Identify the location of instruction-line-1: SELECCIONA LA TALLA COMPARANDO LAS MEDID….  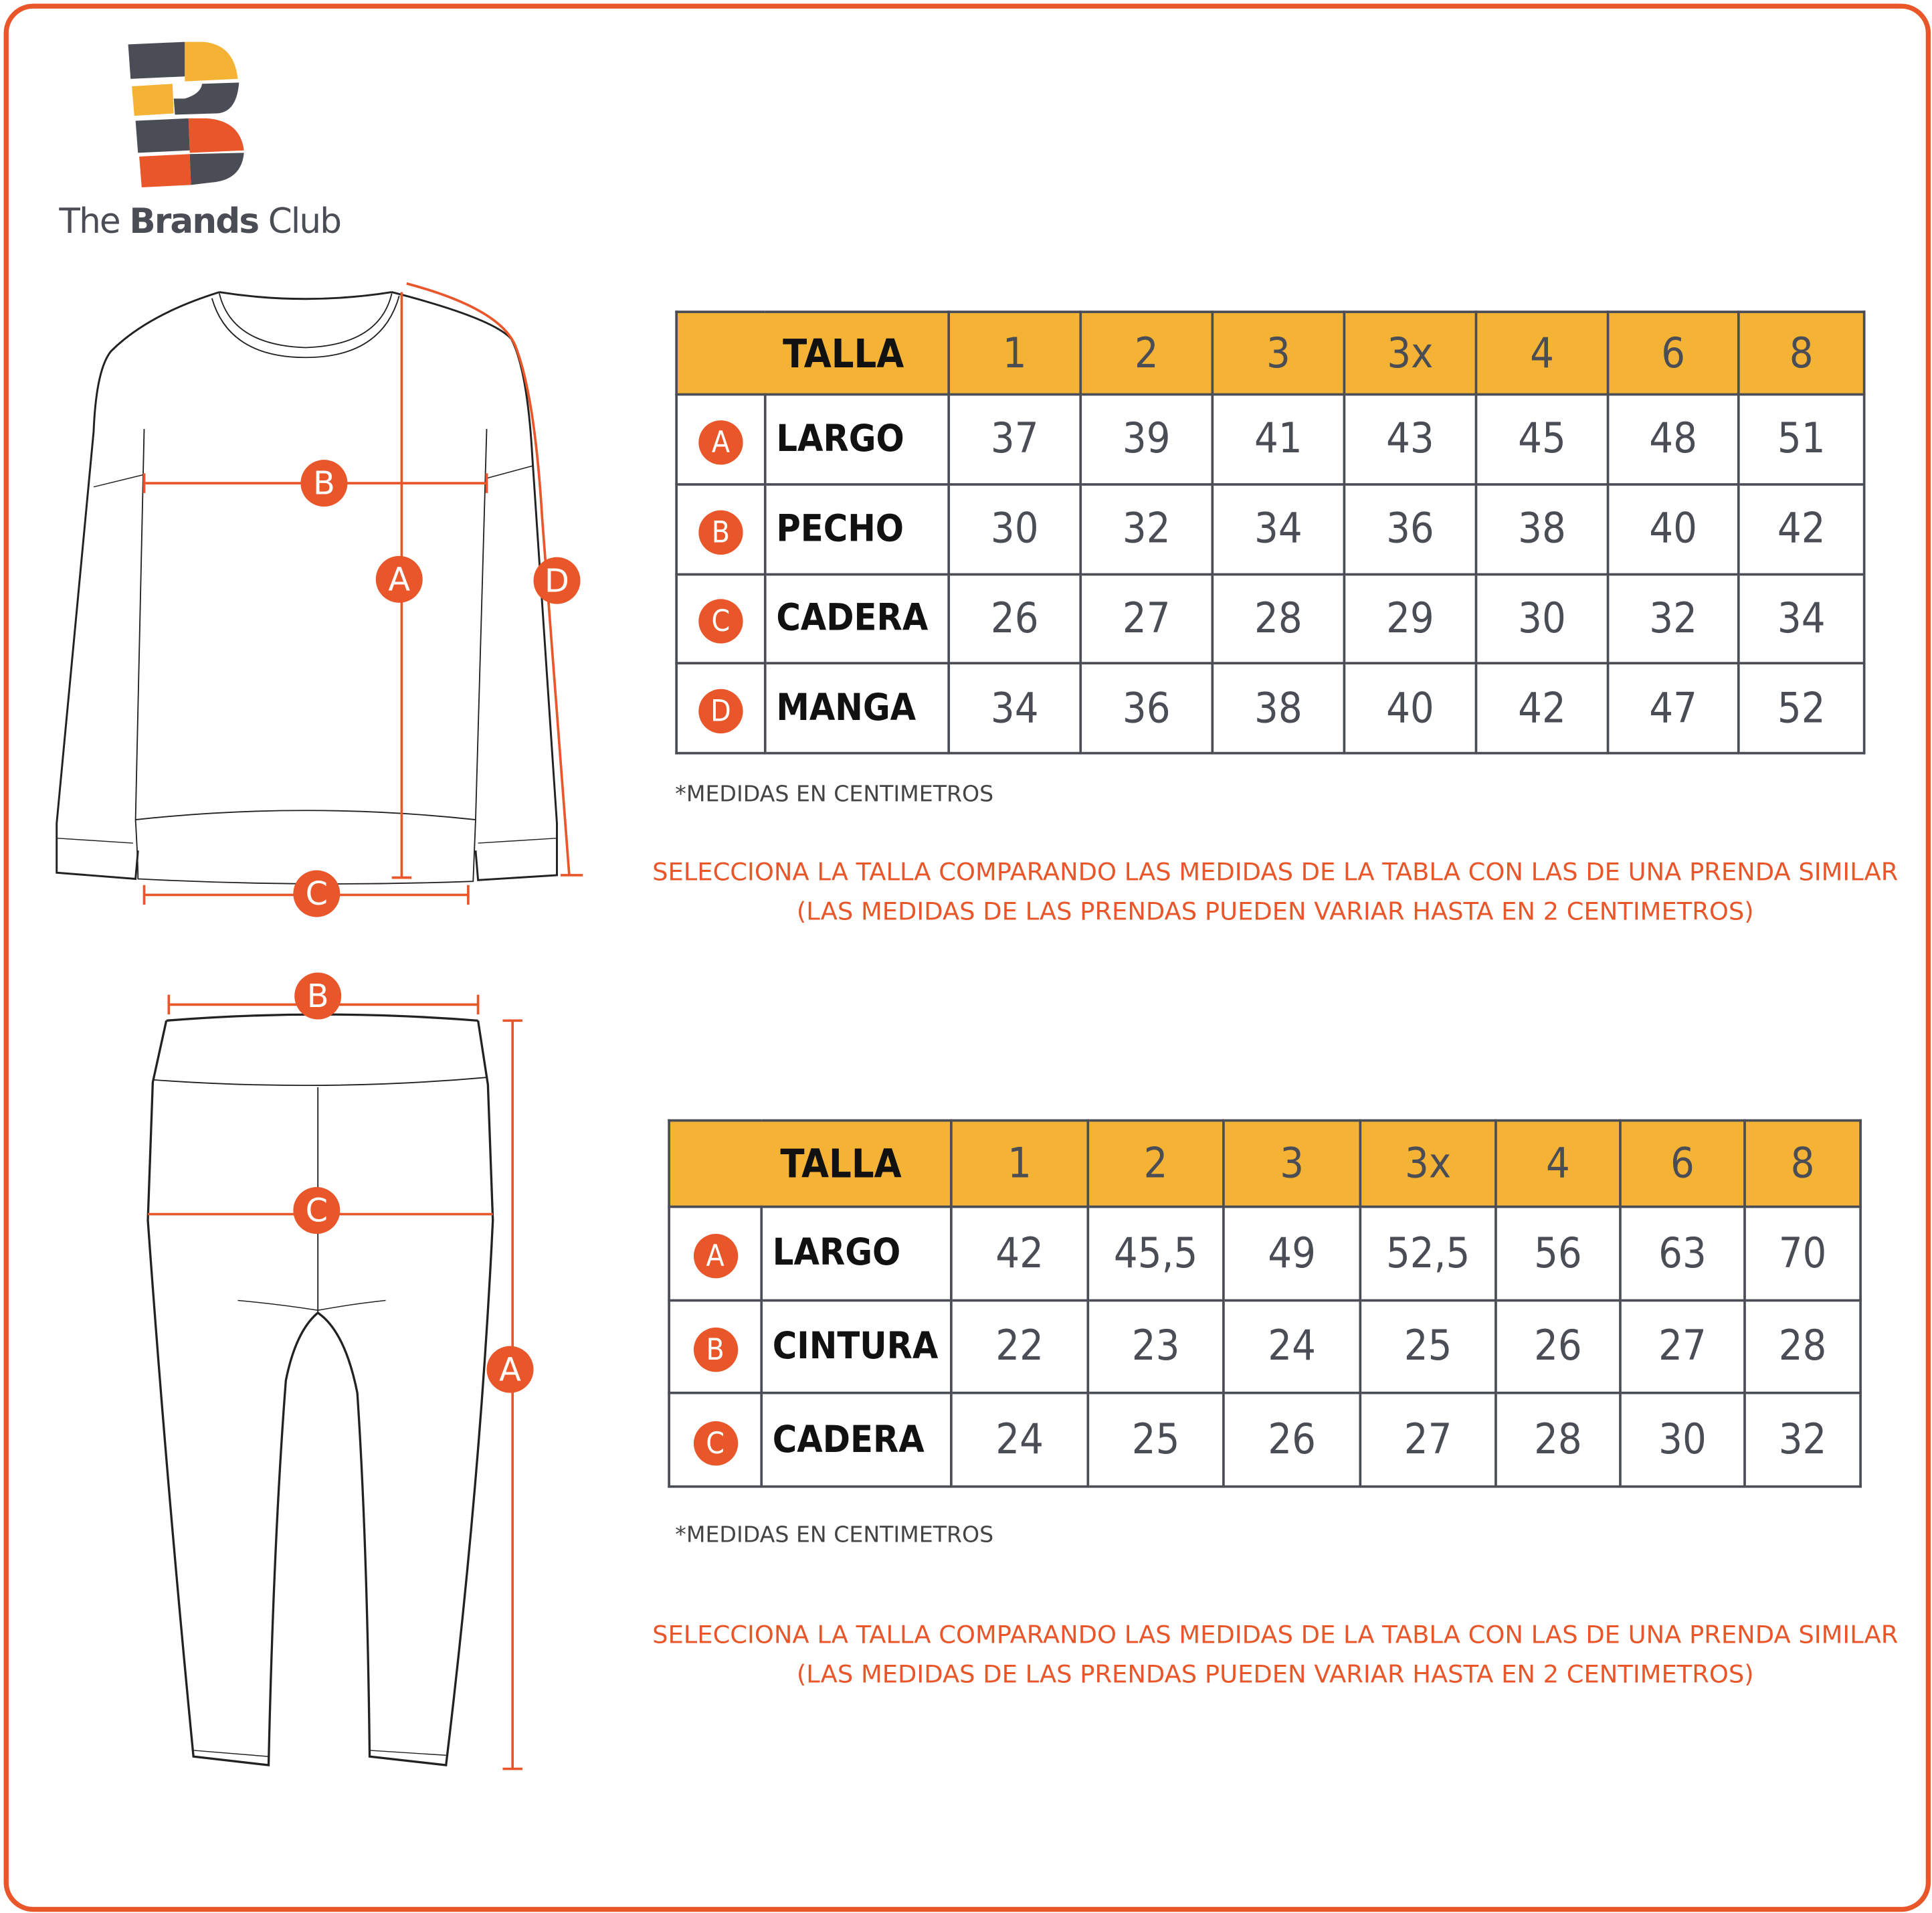
(1275, 1634).